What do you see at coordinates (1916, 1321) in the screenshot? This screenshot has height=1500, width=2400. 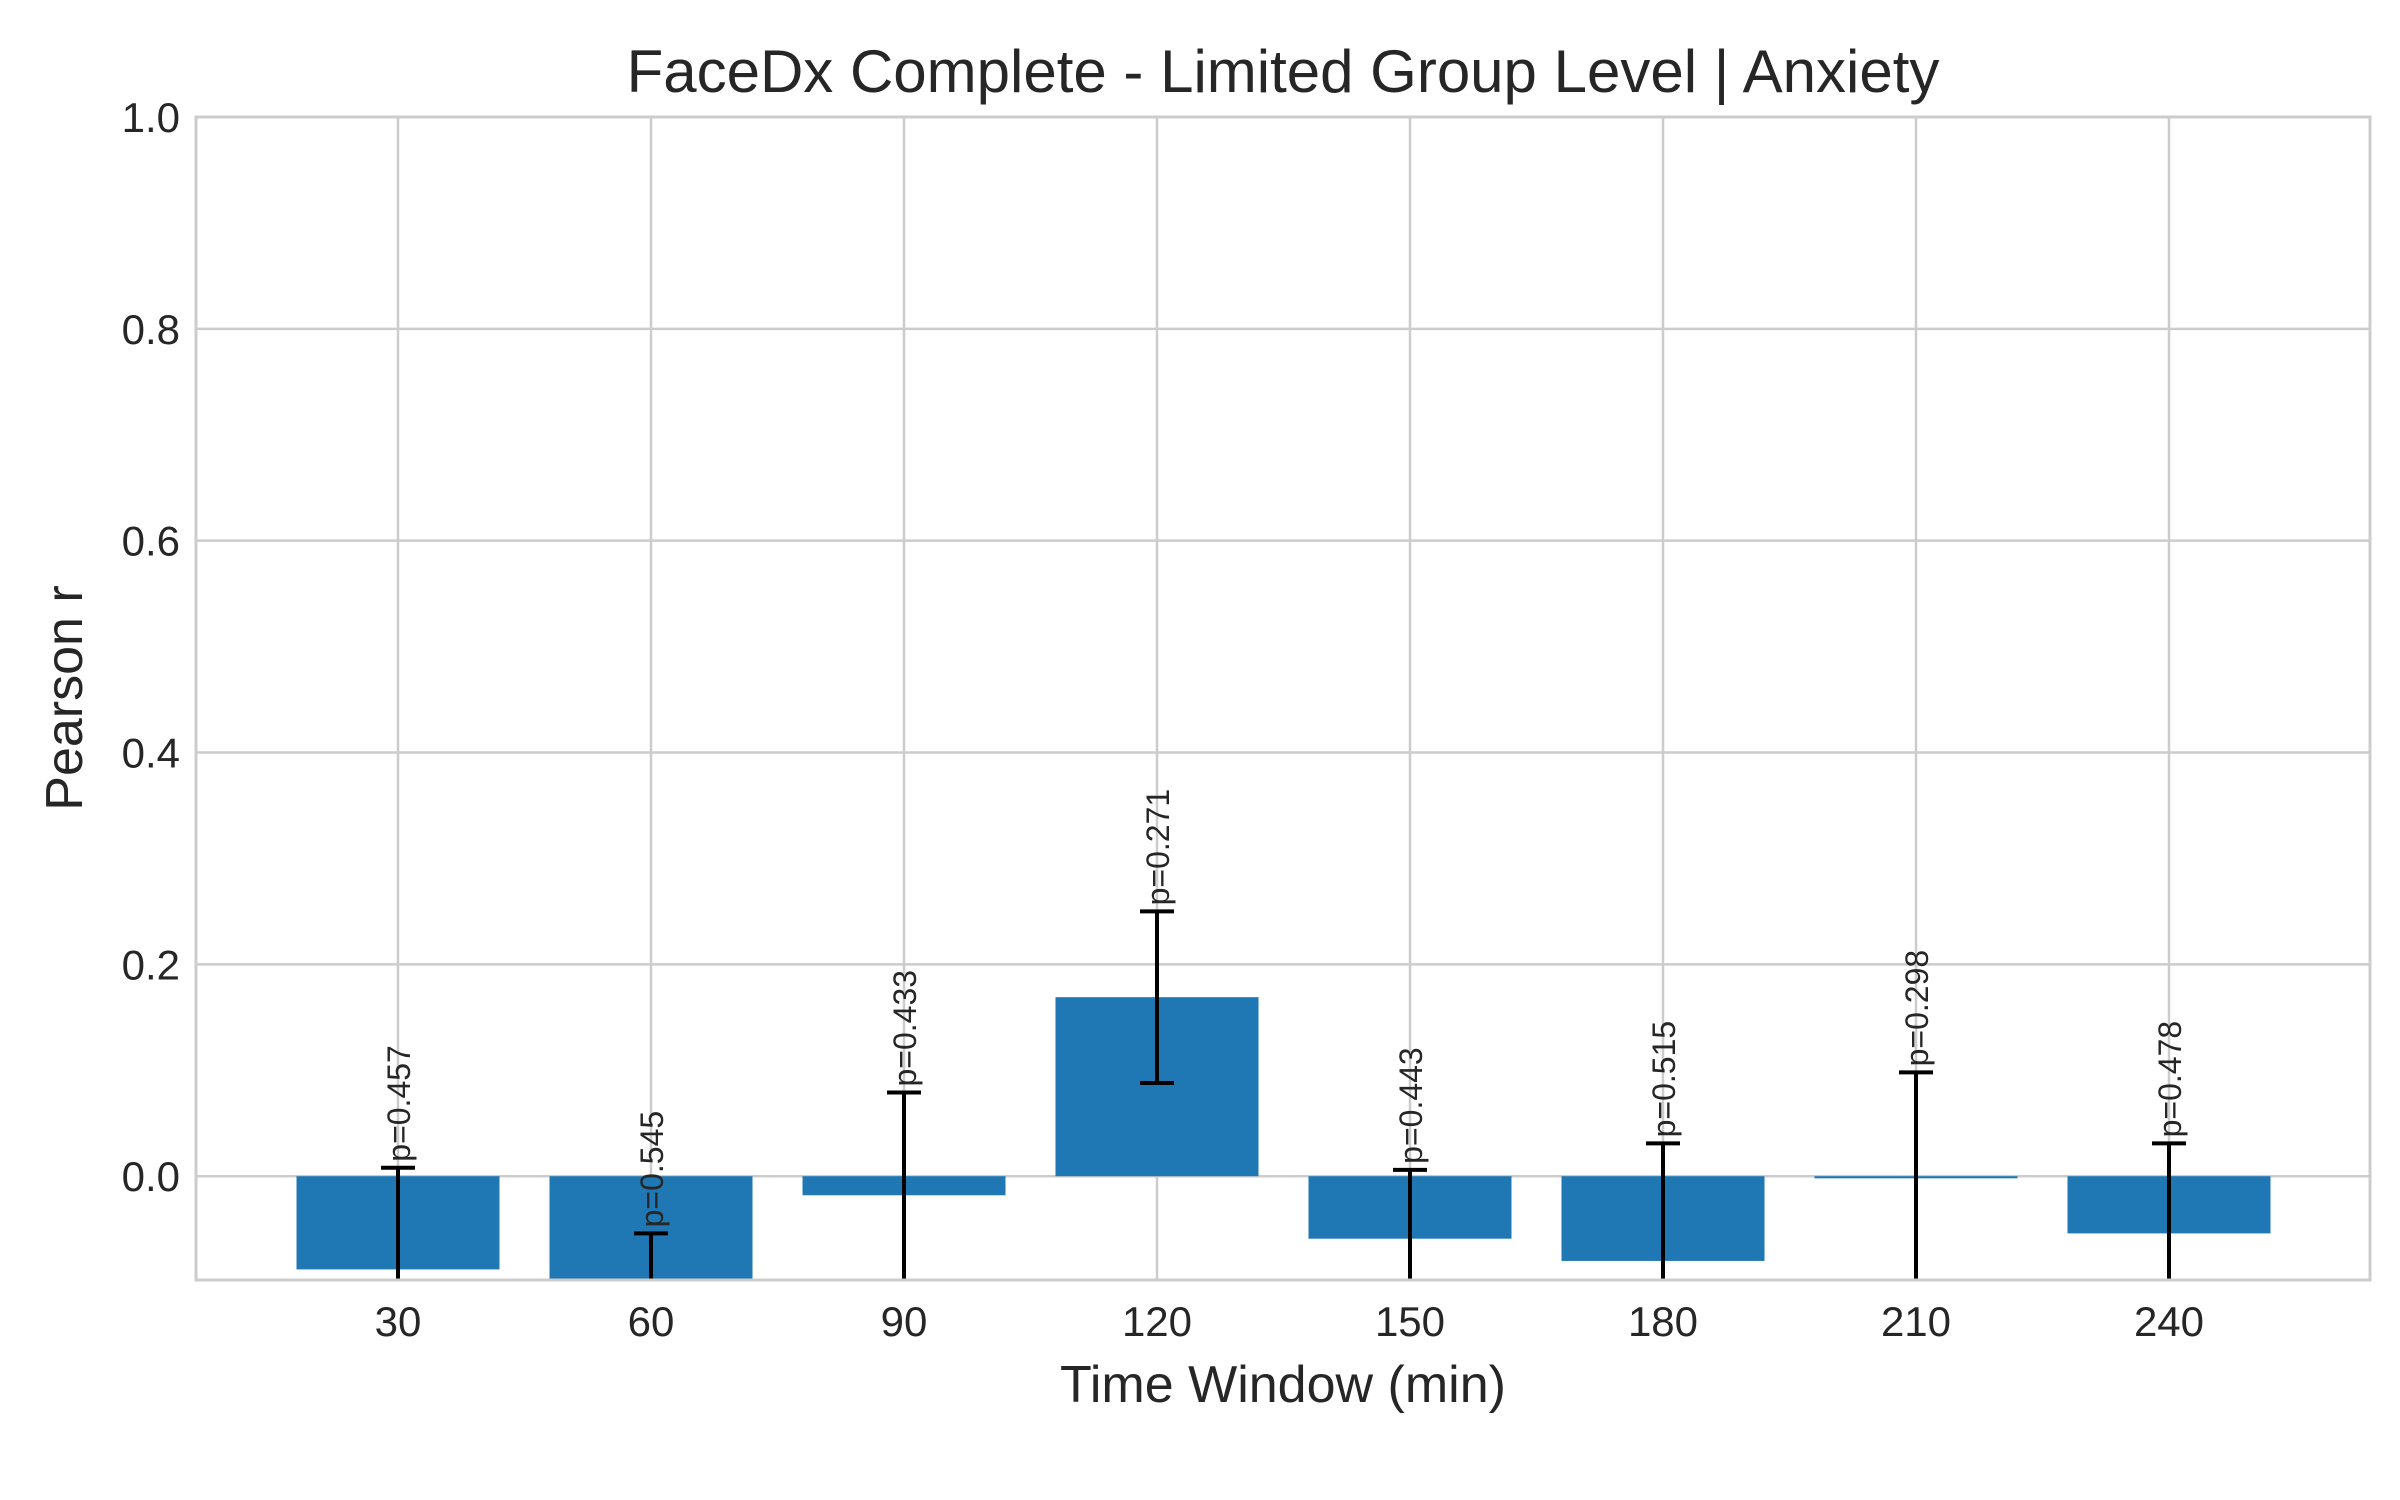 I see `x-tick-label: 210` at bounding box center [1916, 1321].